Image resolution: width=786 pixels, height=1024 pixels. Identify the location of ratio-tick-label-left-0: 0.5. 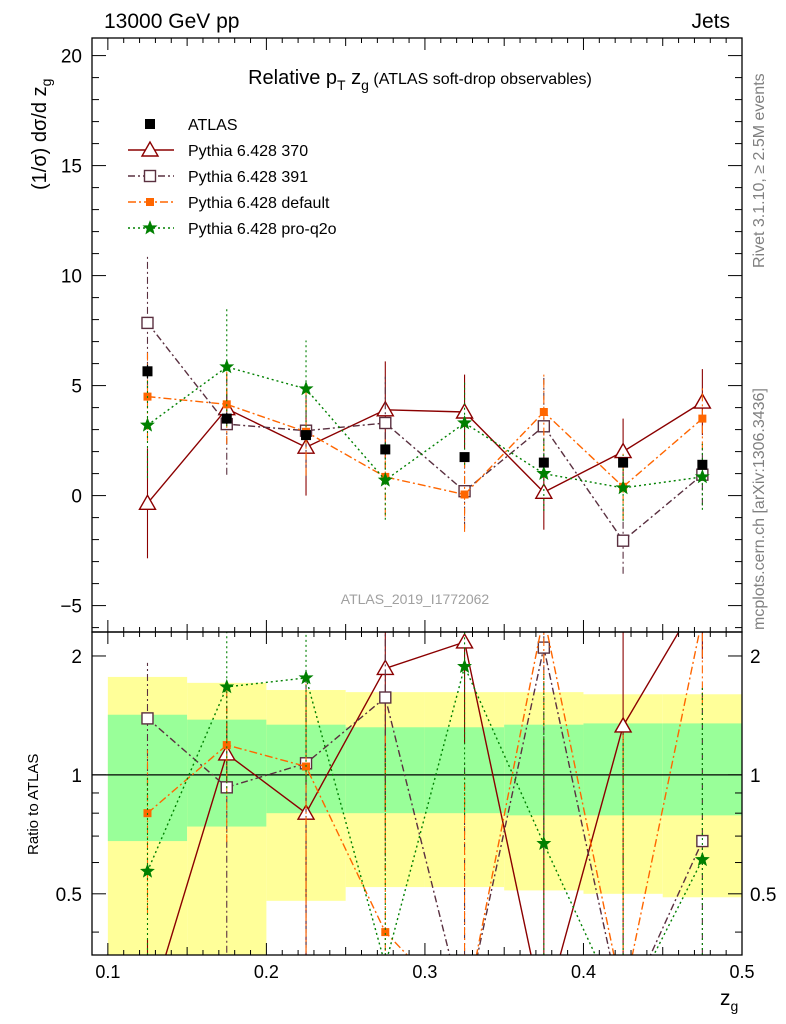
(69, 895).